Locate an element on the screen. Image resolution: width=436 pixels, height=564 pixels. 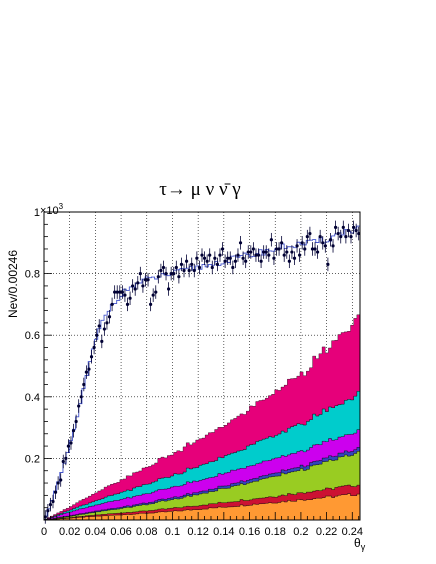
y-tick-label: 0.2 is located at coordinates (32, 459).